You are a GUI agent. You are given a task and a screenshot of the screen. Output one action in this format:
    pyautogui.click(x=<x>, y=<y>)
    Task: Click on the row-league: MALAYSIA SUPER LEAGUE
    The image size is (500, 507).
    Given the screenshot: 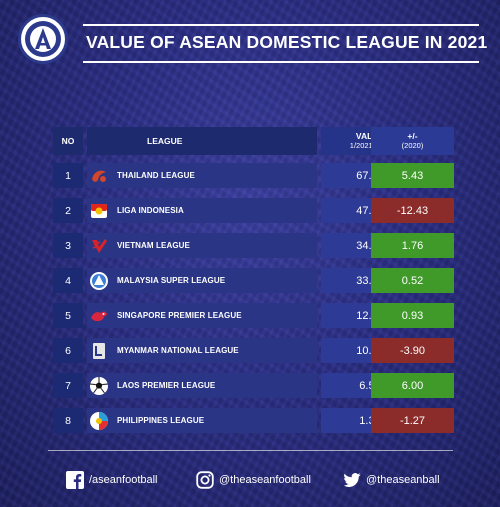 What is the action you would take?
    pyautogui.click(x=202, y=280)
    